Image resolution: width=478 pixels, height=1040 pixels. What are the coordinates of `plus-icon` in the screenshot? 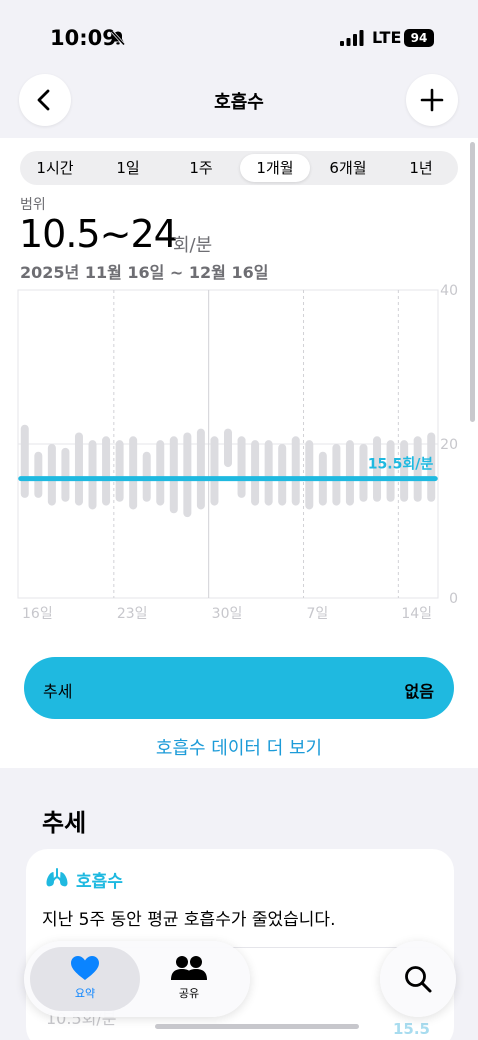 It's located at (432, 100).